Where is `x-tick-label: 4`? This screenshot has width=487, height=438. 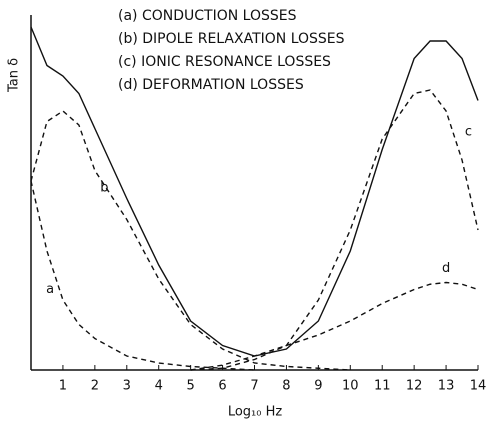
x-tick-label: 4 is located at coordinates (159, 386).